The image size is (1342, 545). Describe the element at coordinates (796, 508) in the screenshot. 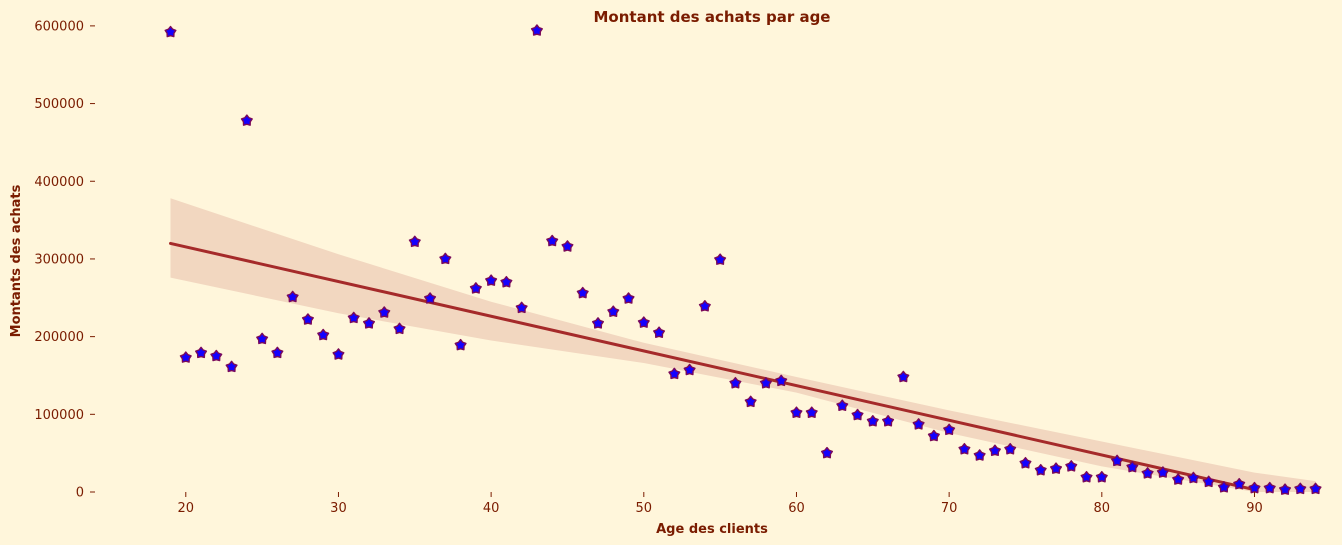

I see `x-tick-label: 60` at that location.